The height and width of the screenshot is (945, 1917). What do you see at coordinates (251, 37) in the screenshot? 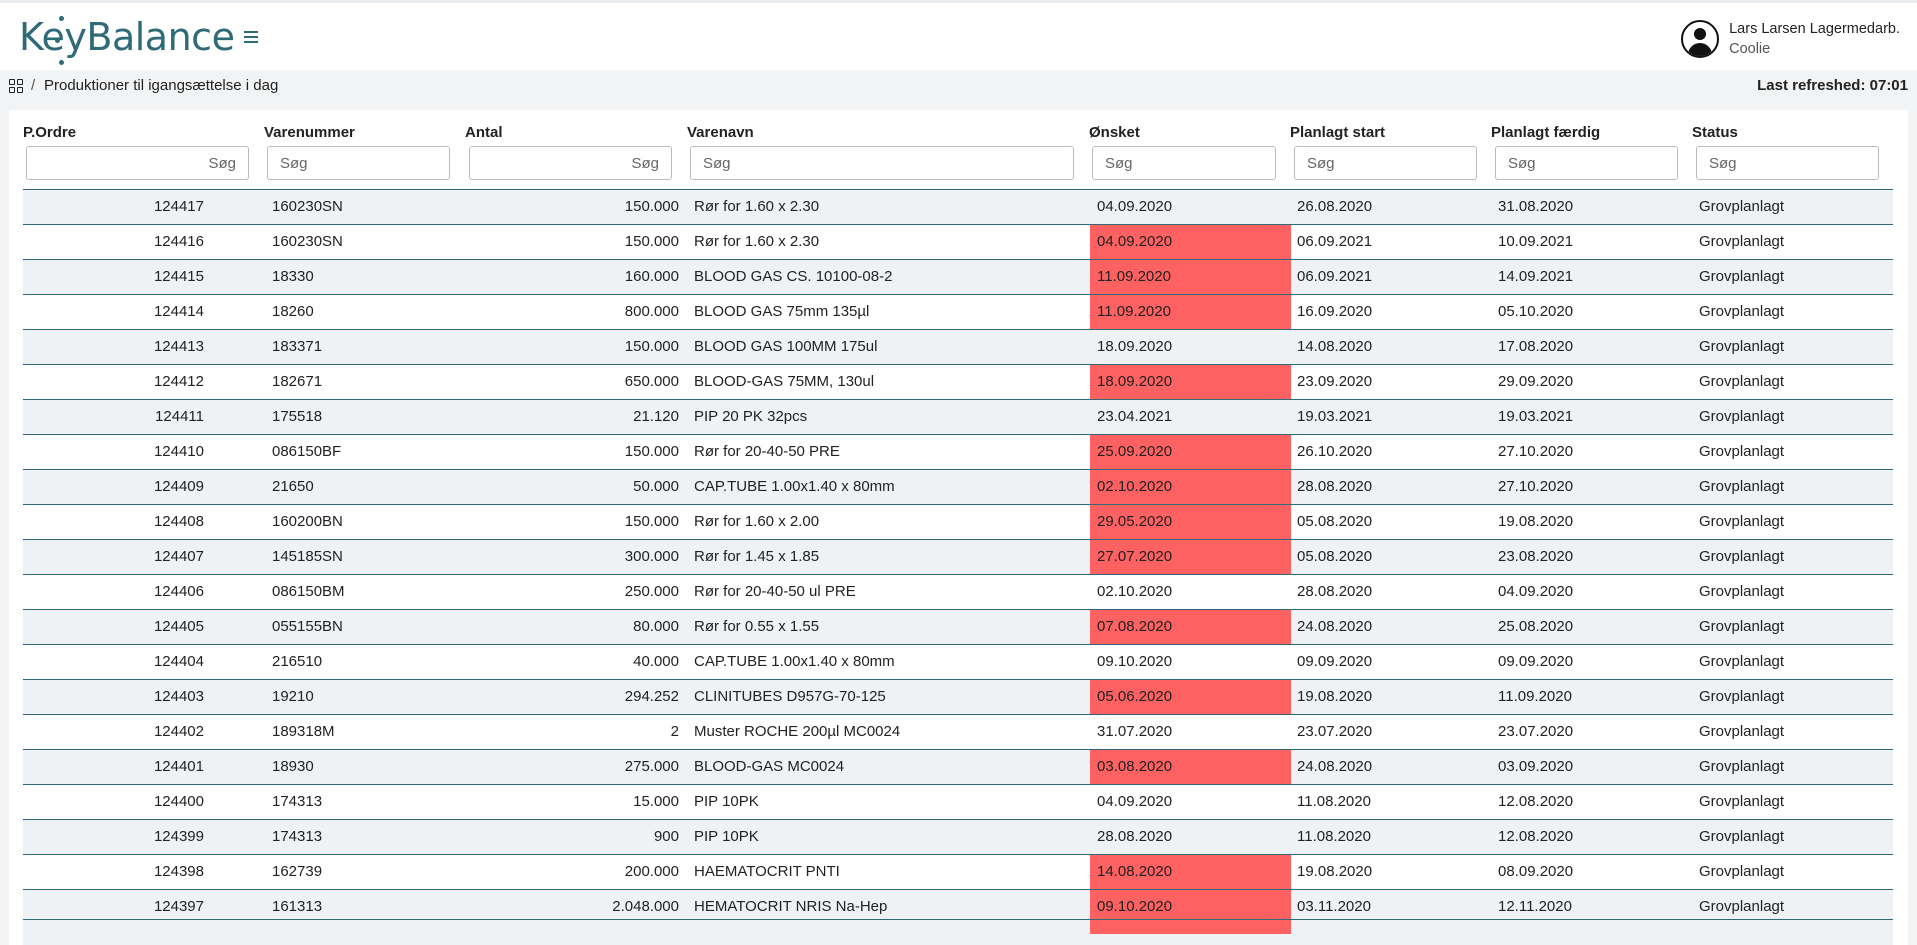
I see `hamburger-icon` at bounding box center [251, 37].